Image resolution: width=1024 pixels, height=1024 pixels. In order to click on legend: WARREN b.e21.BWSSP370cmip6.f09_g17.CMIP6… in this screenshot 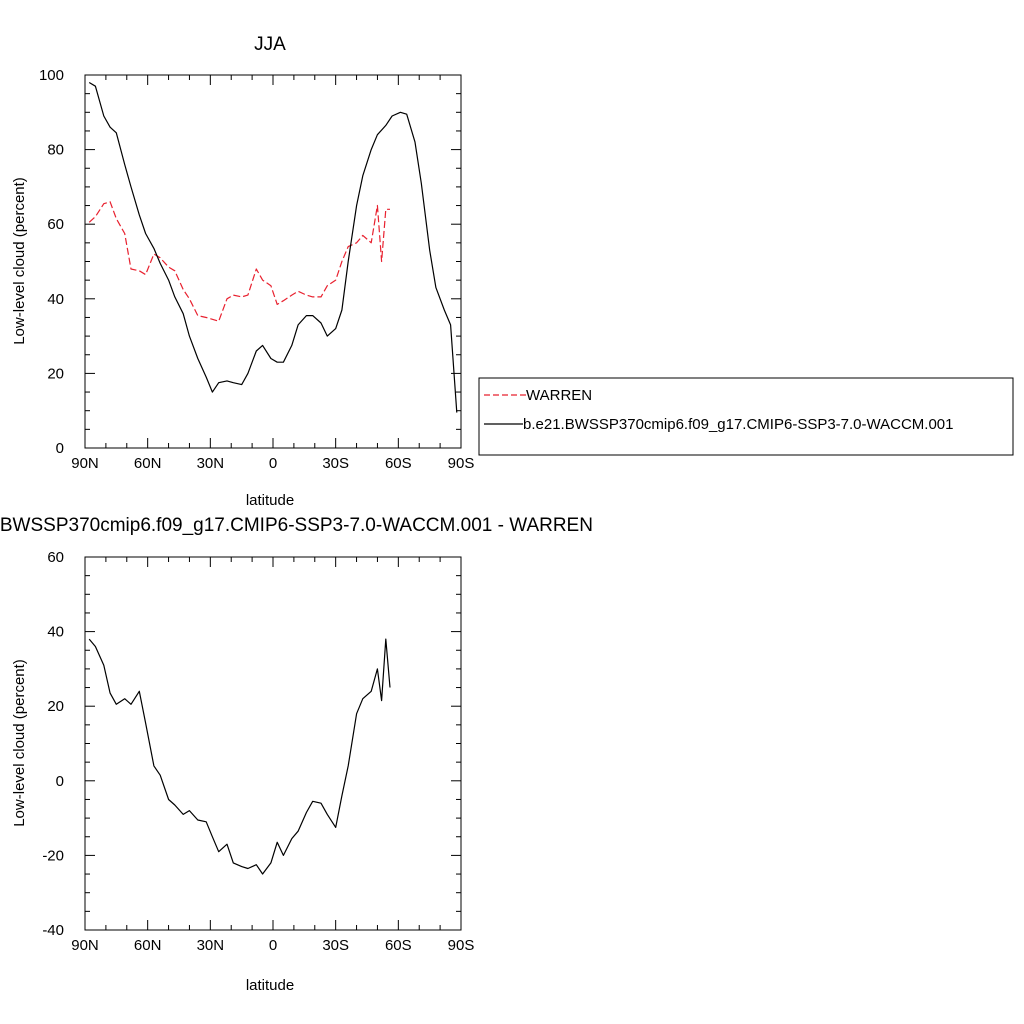, I will do `click(746, 416)`.